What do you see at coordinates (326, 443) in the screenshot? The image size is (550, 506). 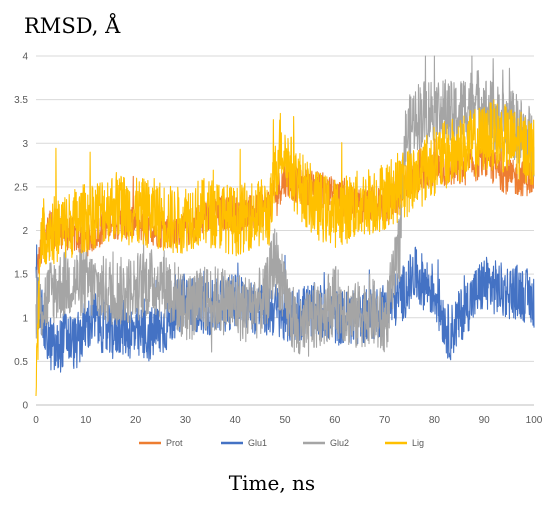 I see `legend-item-glu2: Glu2` at bounding box center [326, 443].